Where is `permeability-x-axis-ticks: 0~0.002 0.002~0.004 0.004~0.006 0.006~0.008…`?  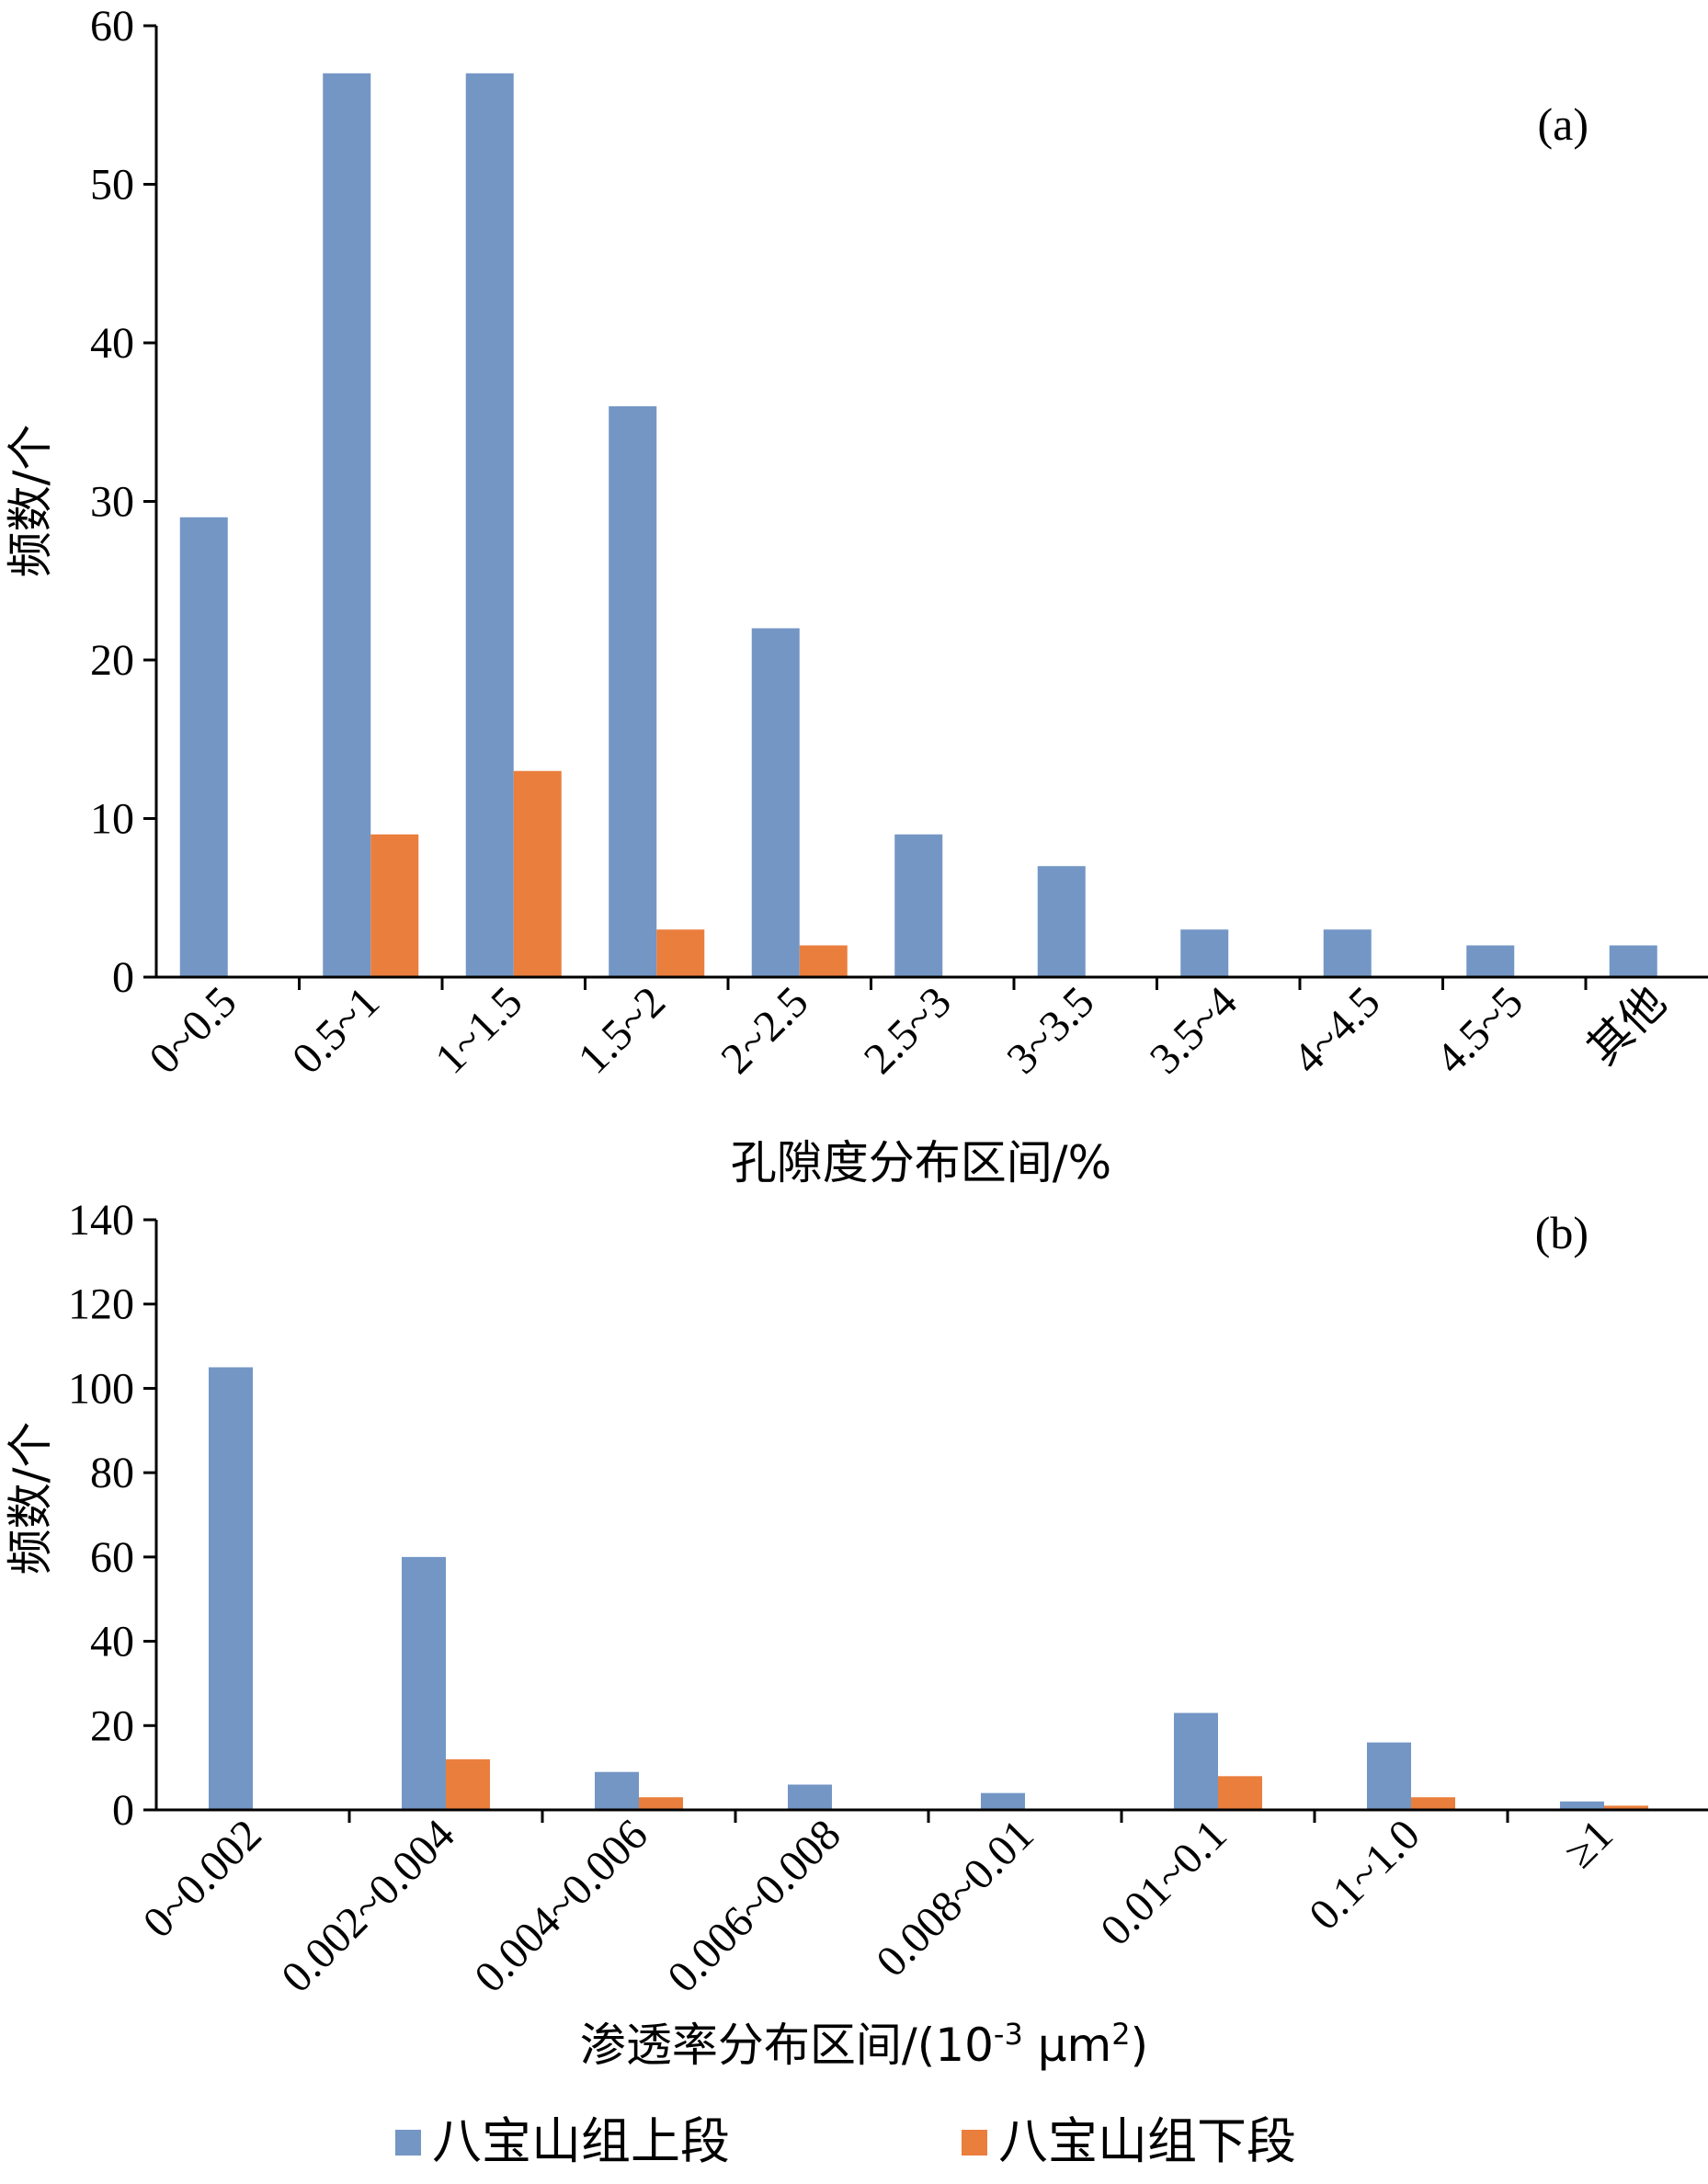
permeability-x-axis-ticks: 0~0.002 0.002~0.004 0.004~0.006 0.006~0.008… is located at coordinates (878, 1906).